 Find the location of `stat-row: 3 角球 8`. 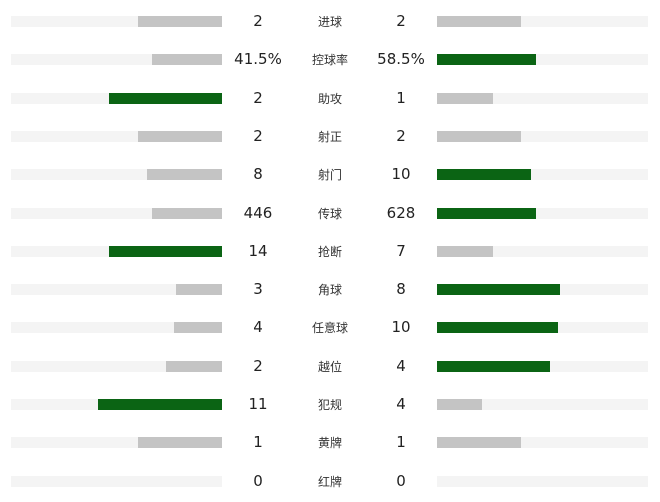

stat-row: 3 角球 8 is located at coordinates (330, 290).